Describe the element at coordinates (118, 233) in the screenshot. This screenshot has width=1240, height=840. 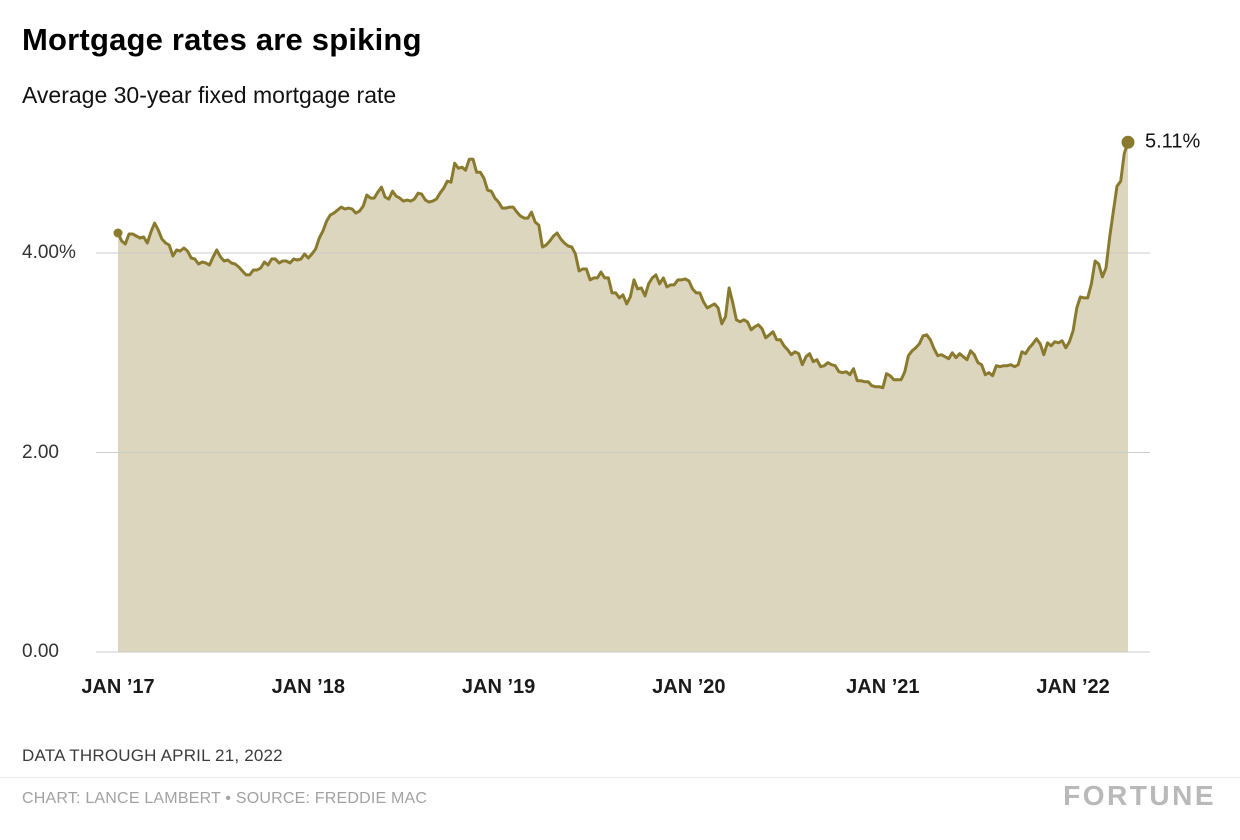
I see `start-point-marker` at that location.